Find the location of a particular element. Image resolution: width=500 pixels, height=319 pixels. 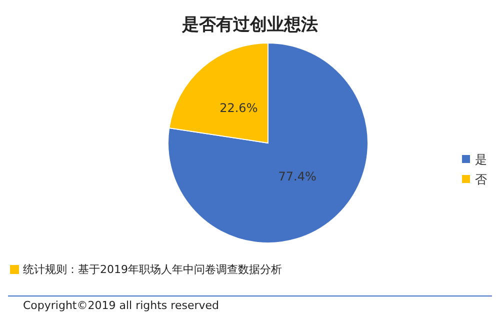

data-label: 22.6% is located at coordinates (239, 108).